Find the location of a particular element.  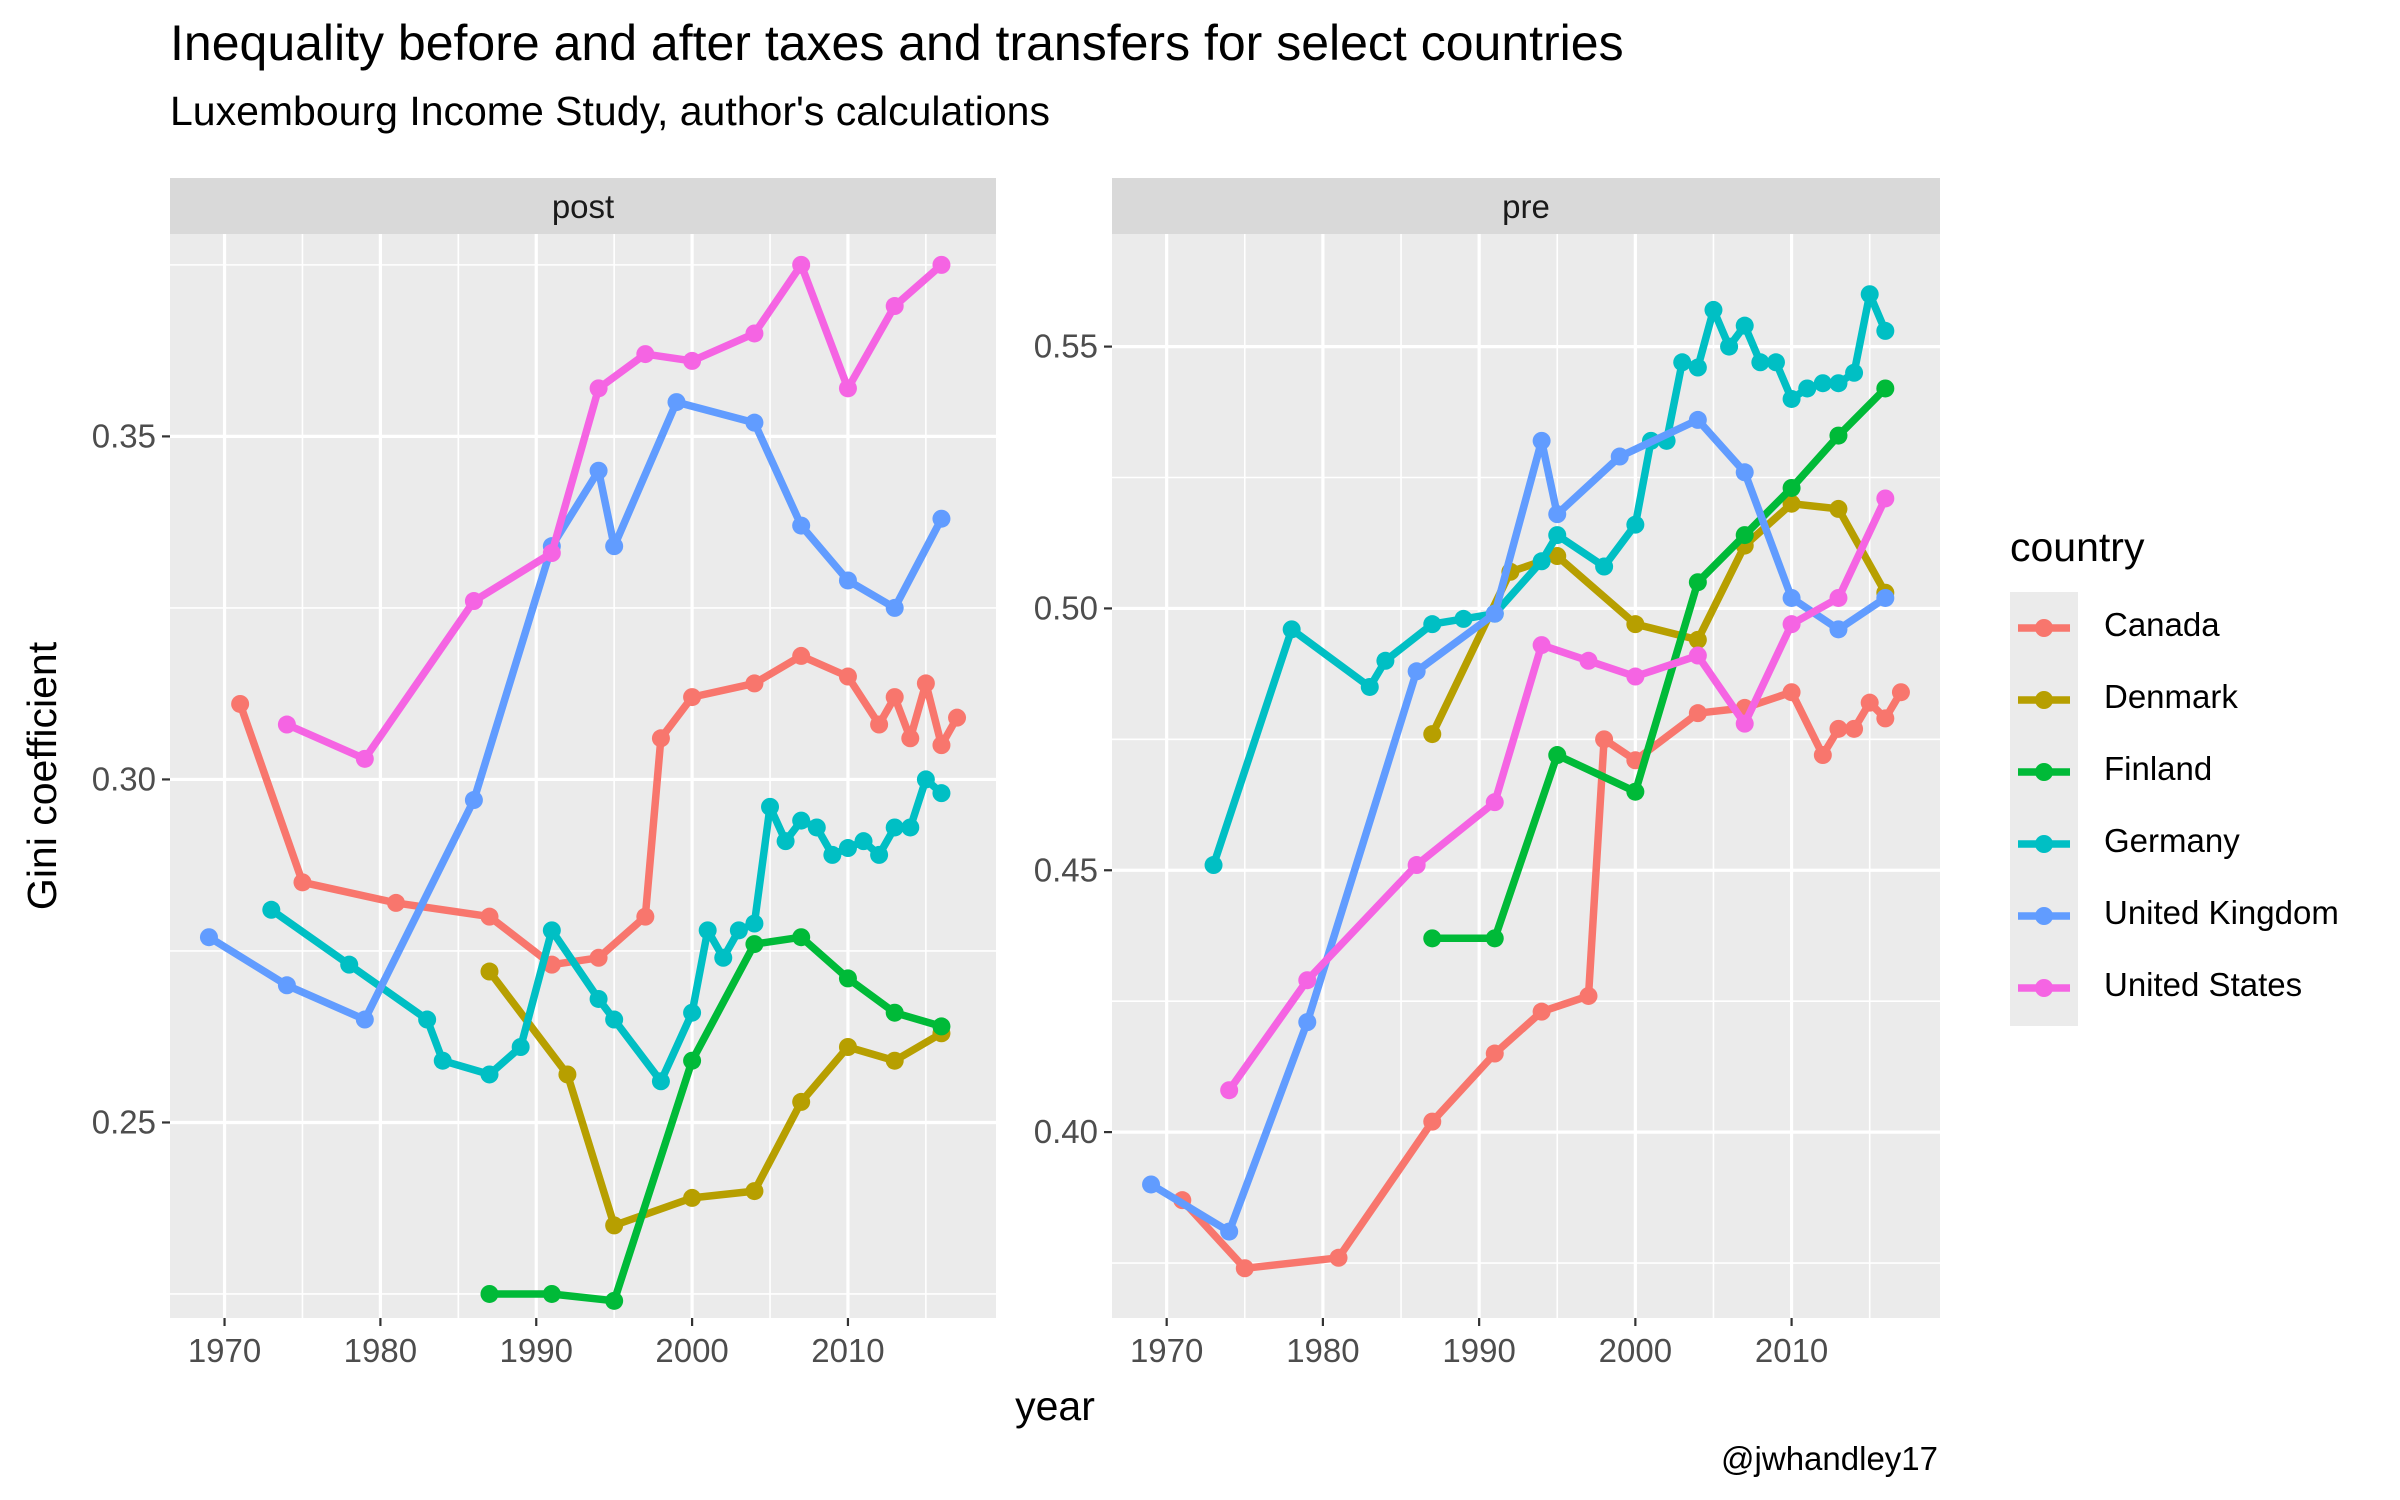

legend-label: Denmark is located at coordinates (2171, 696).